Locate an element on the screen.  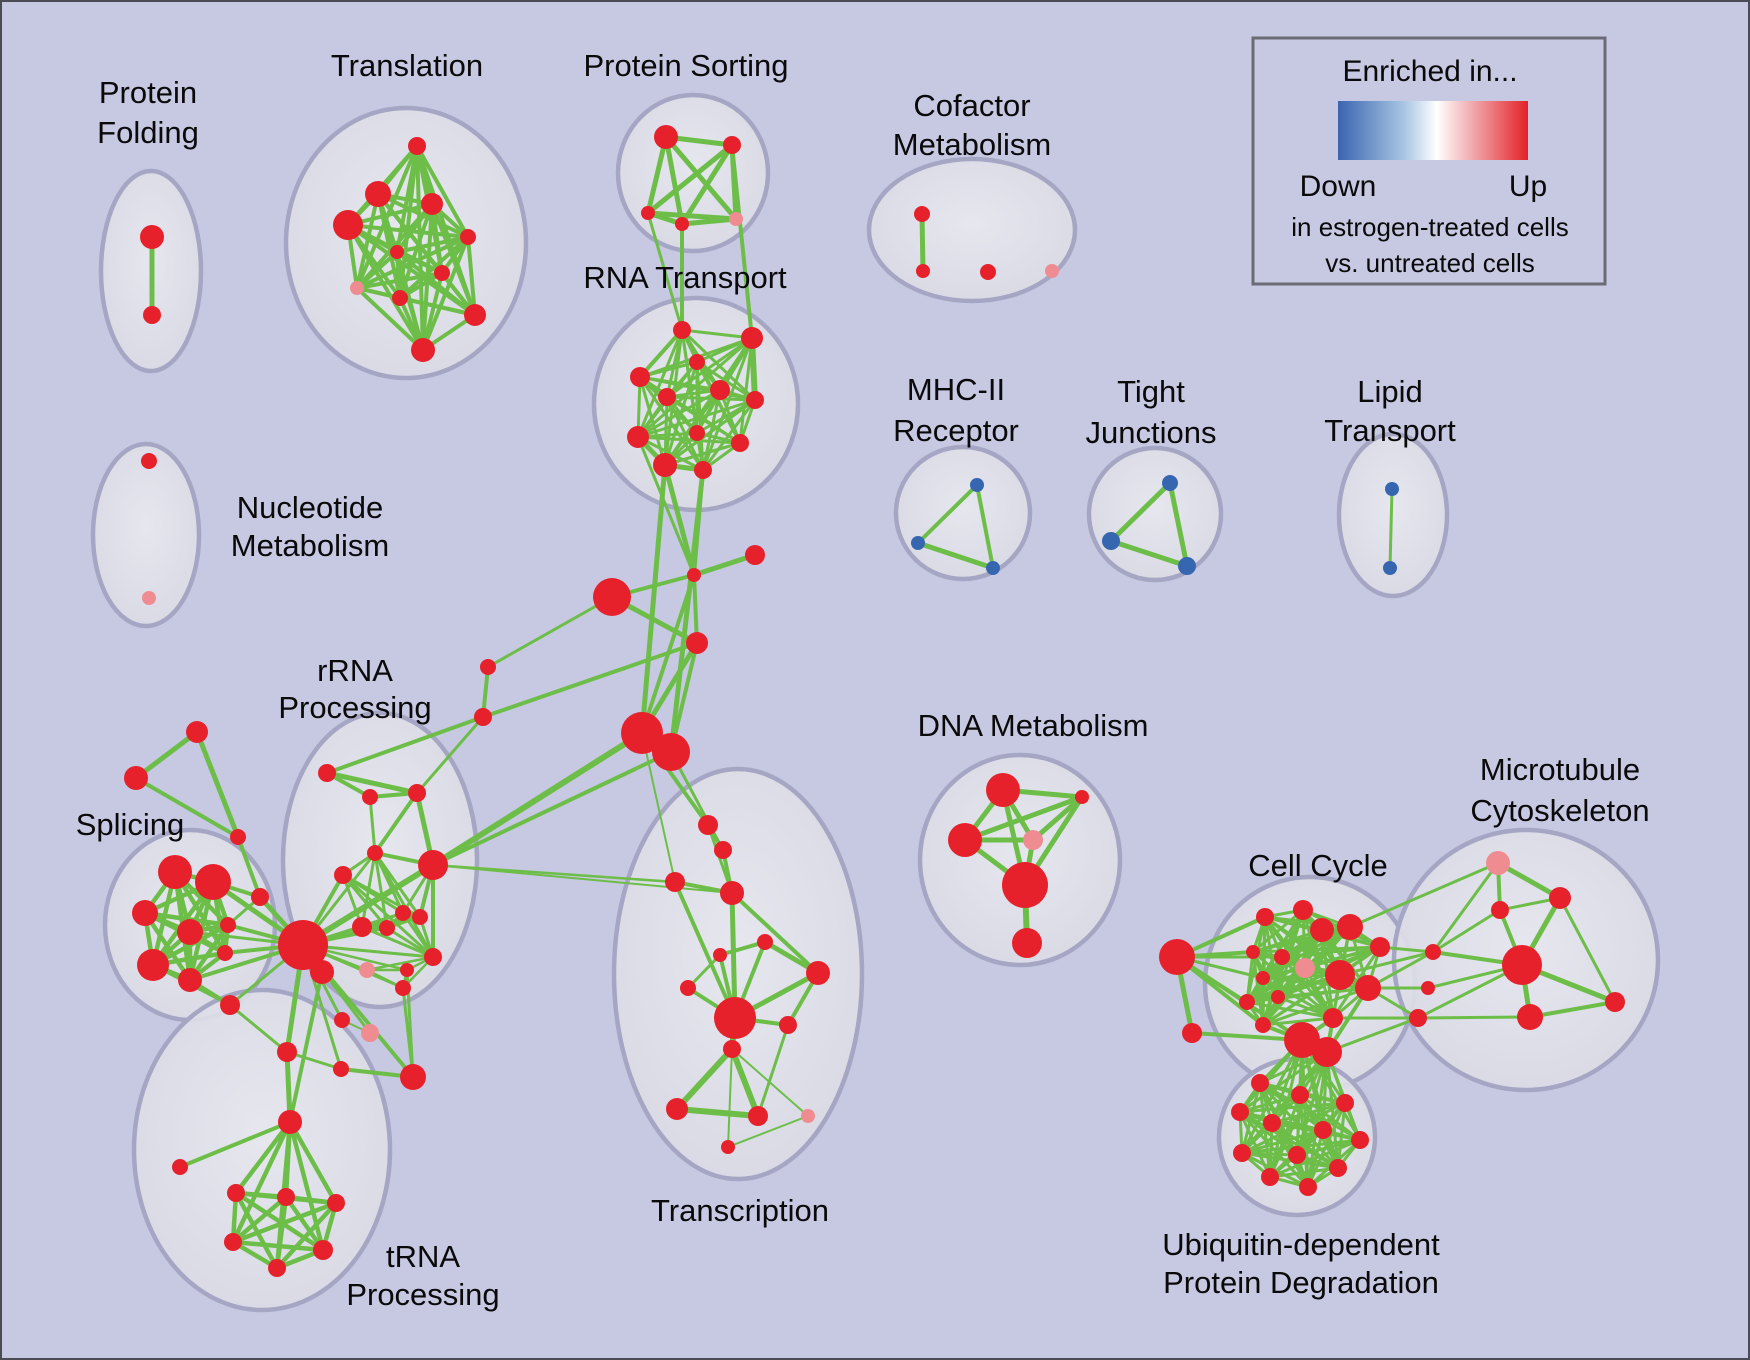
network-node-rt10 is located at coordinates (740, 443).